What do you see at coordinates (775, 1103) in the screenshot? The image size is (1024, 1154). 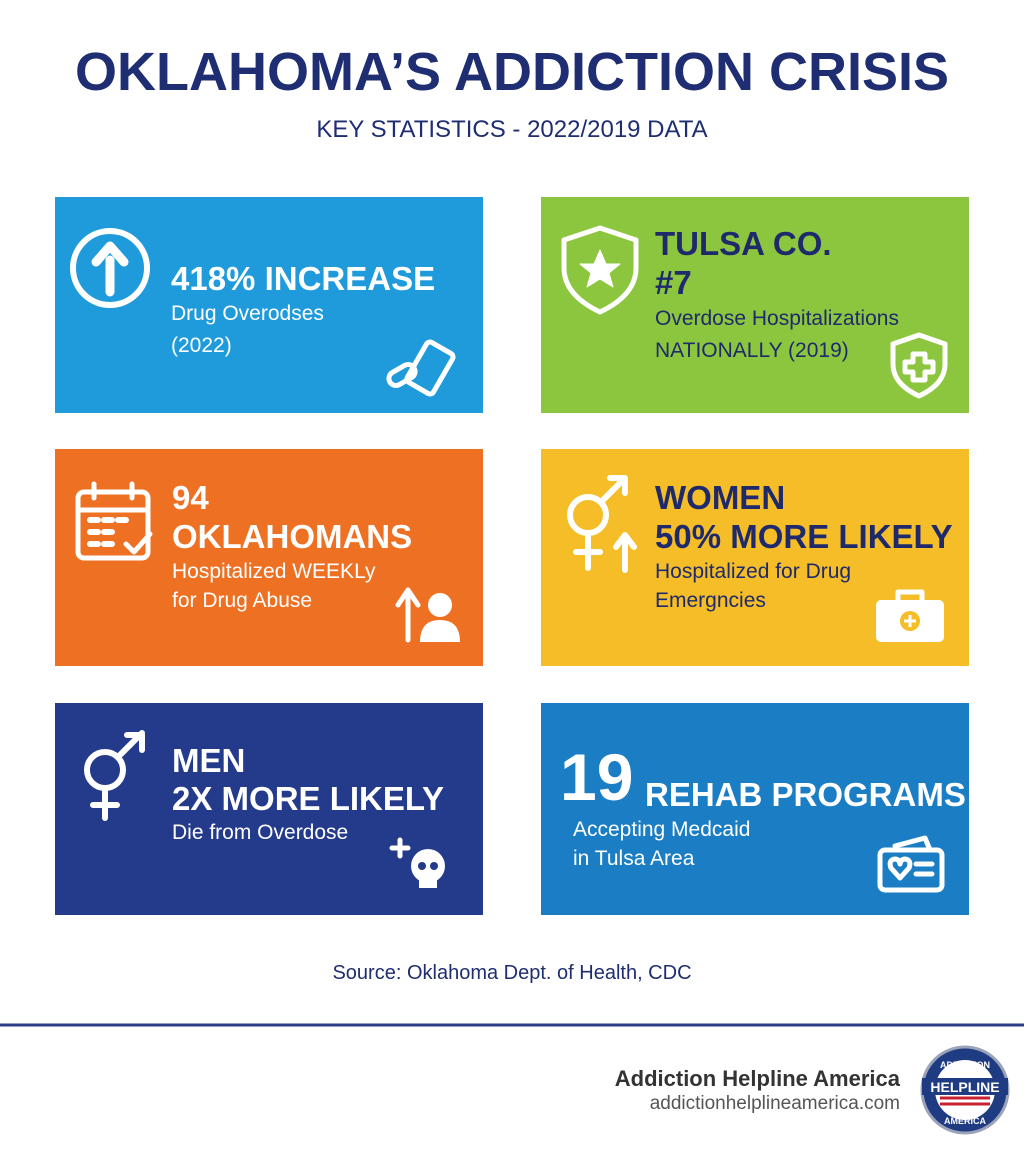 I see `url: addictionhelplineamerica.com` at bounding box center [775, 1103].